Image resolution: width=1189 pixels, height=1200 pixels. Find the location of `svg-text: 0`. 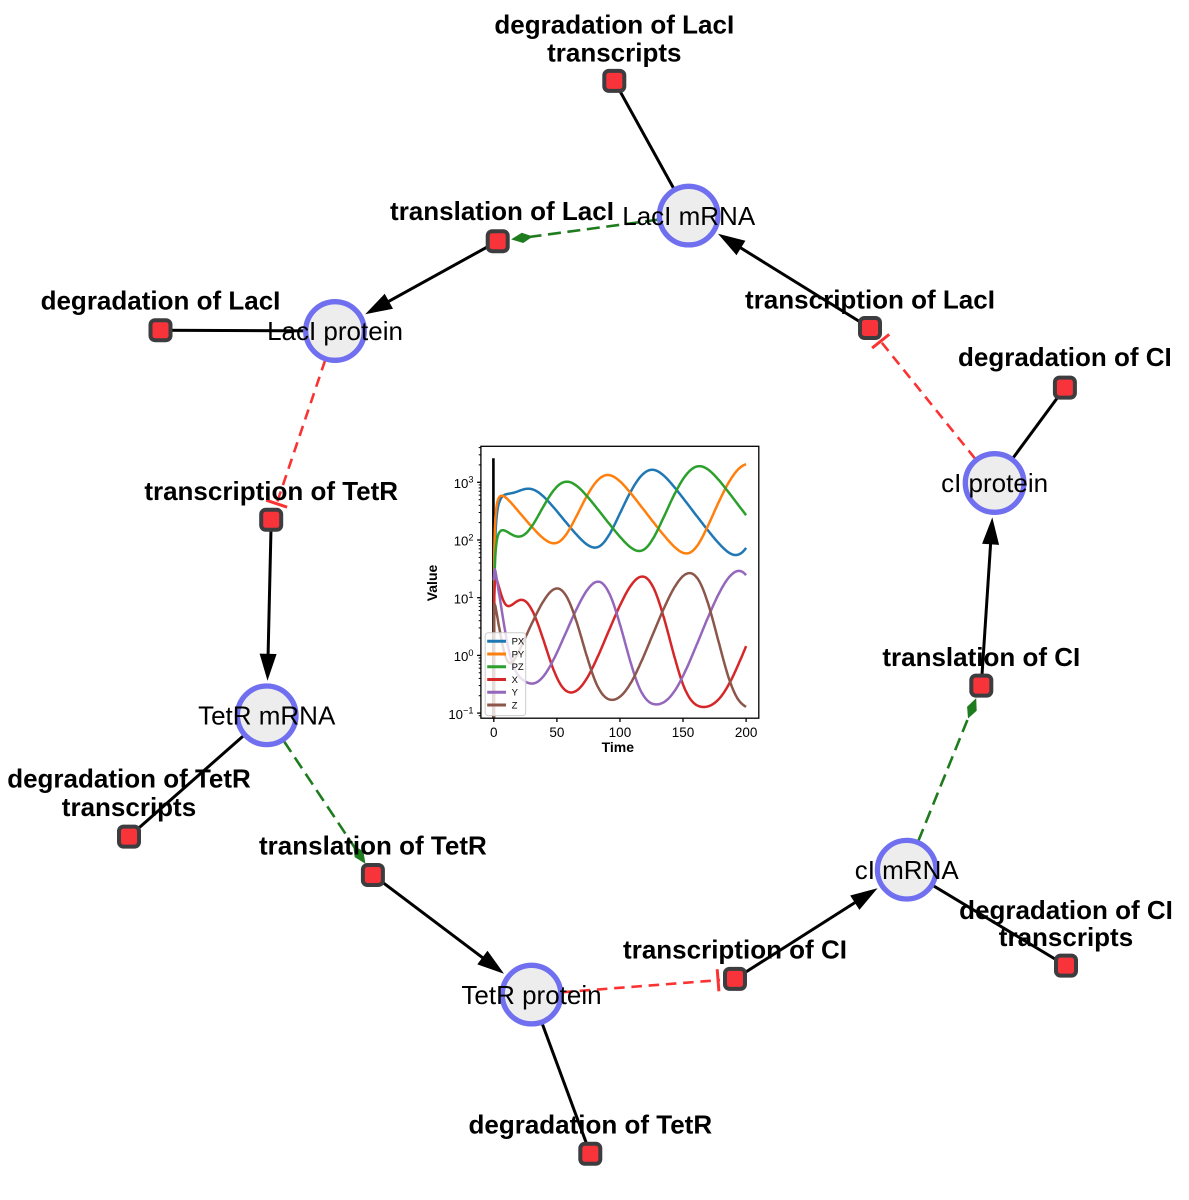

svg-text: 0 is located at coordinates (494, 732).